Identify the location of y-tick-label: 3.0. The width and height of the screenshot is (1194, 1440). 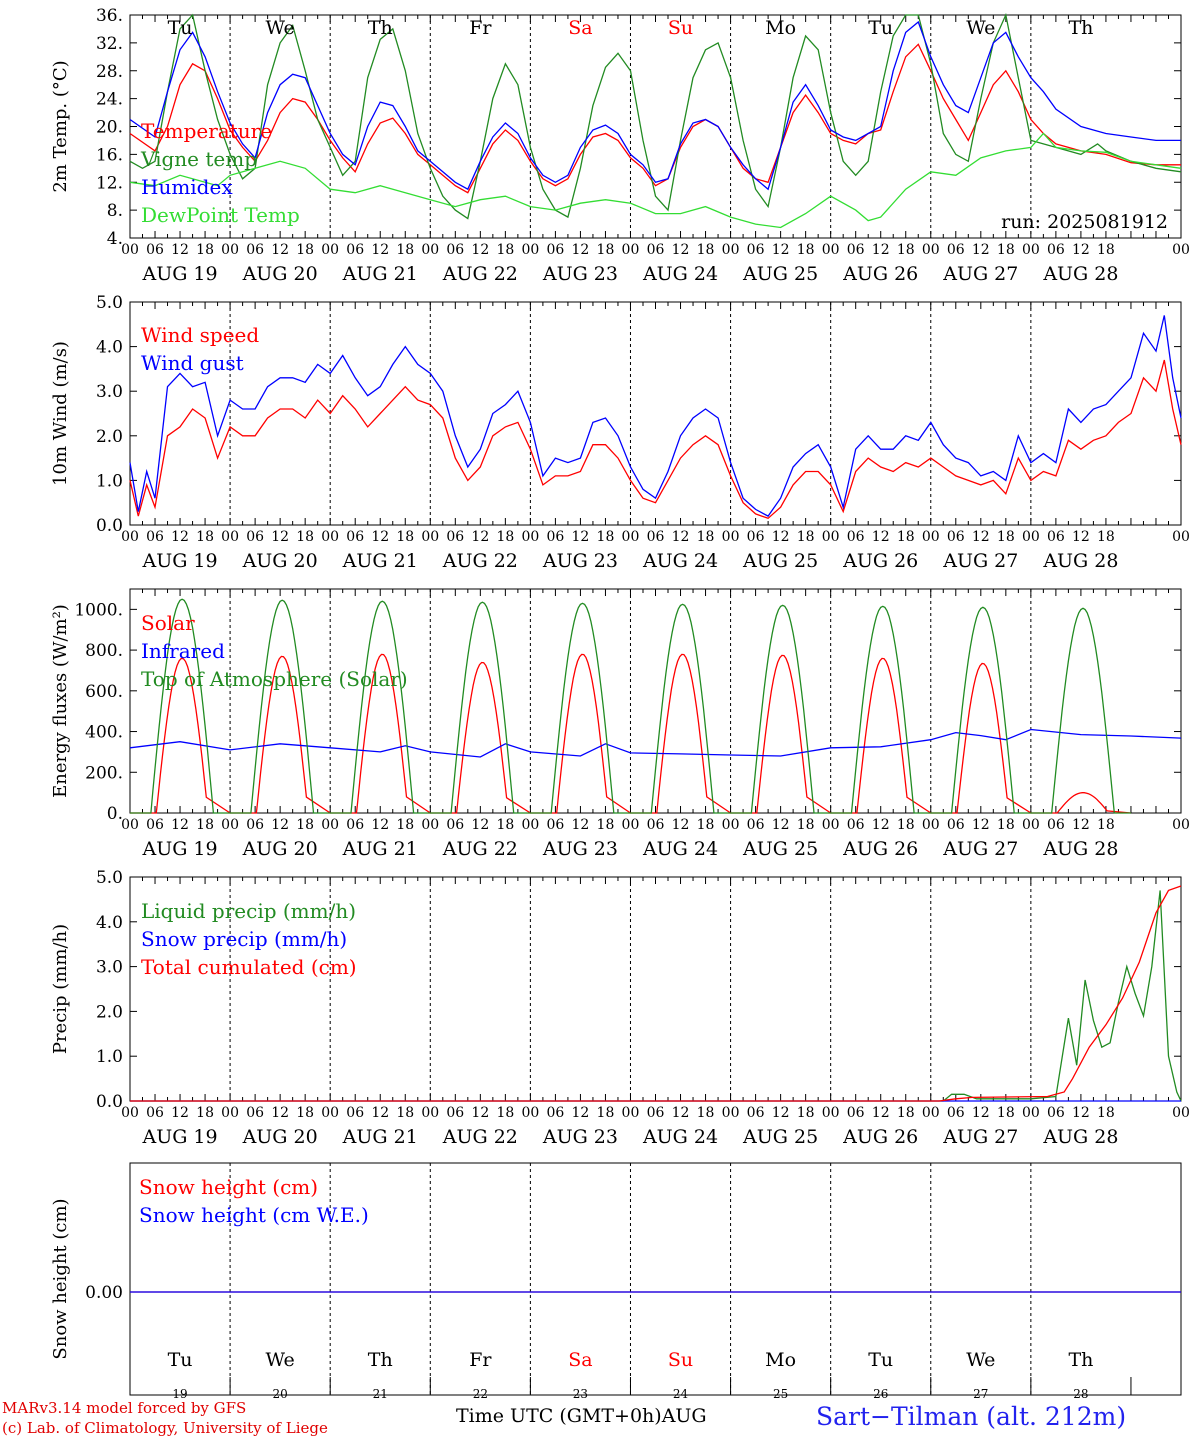
(109, 968).